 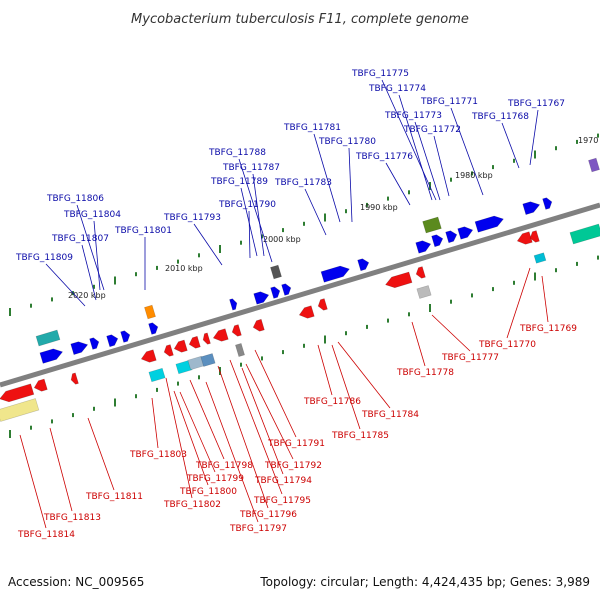 What do you see at coordinates (143, 231) in the screenshot?
I see `gene-label-forward: TBFG_11801` at bounding box center [143, 231].